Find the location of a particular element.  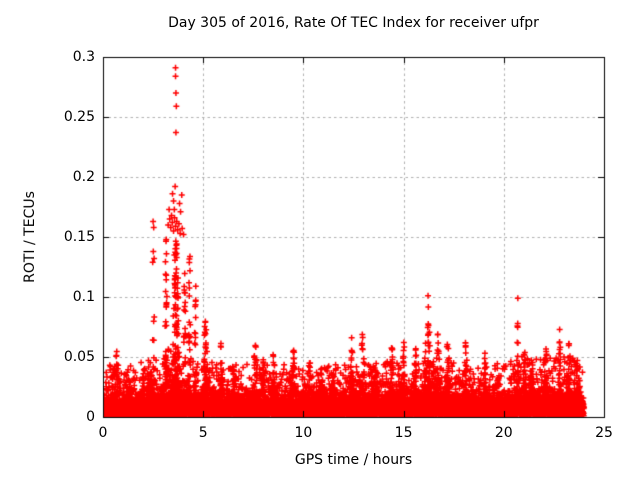

x-tick-label: 10 is located at coordinates (303, 433).